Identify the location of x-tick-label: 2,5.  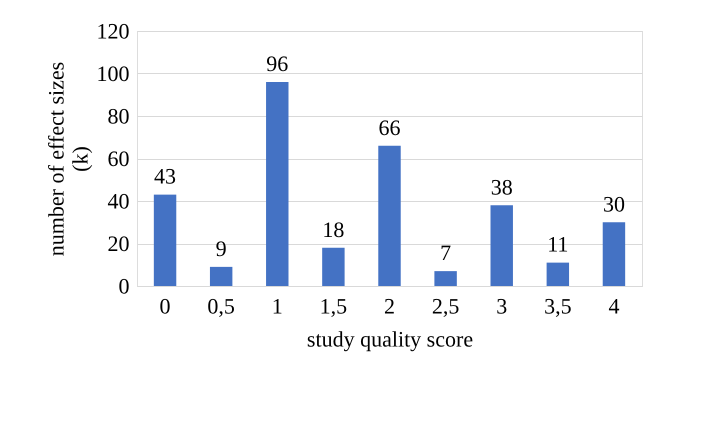
(446, 306).